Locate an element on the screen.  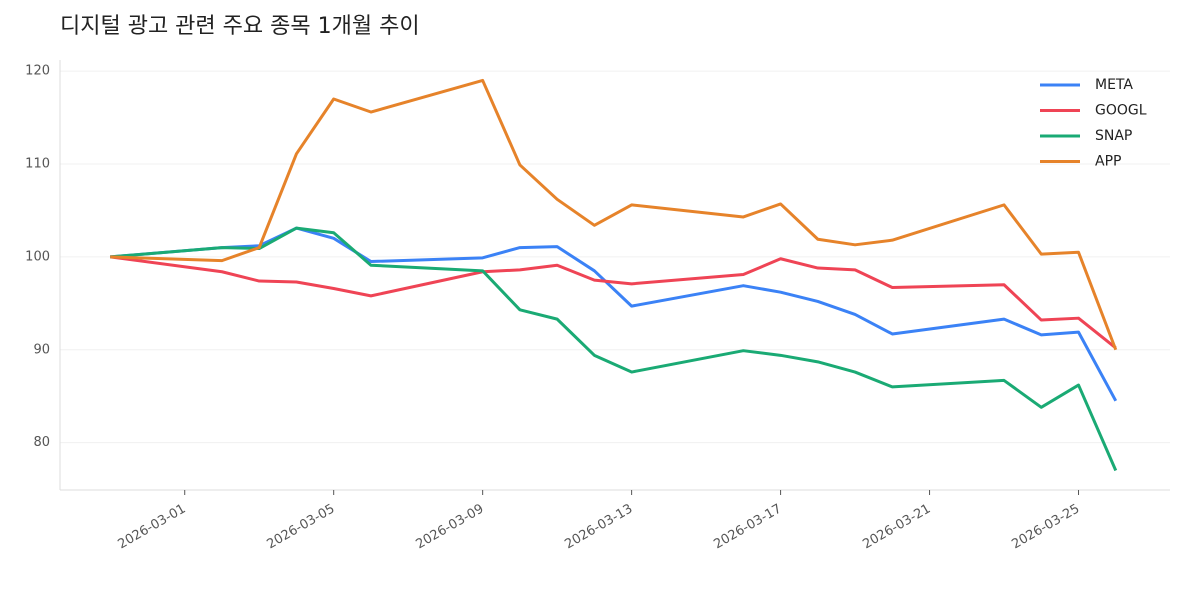
y-tick-label: 80 is located at coordinates (41, 442).